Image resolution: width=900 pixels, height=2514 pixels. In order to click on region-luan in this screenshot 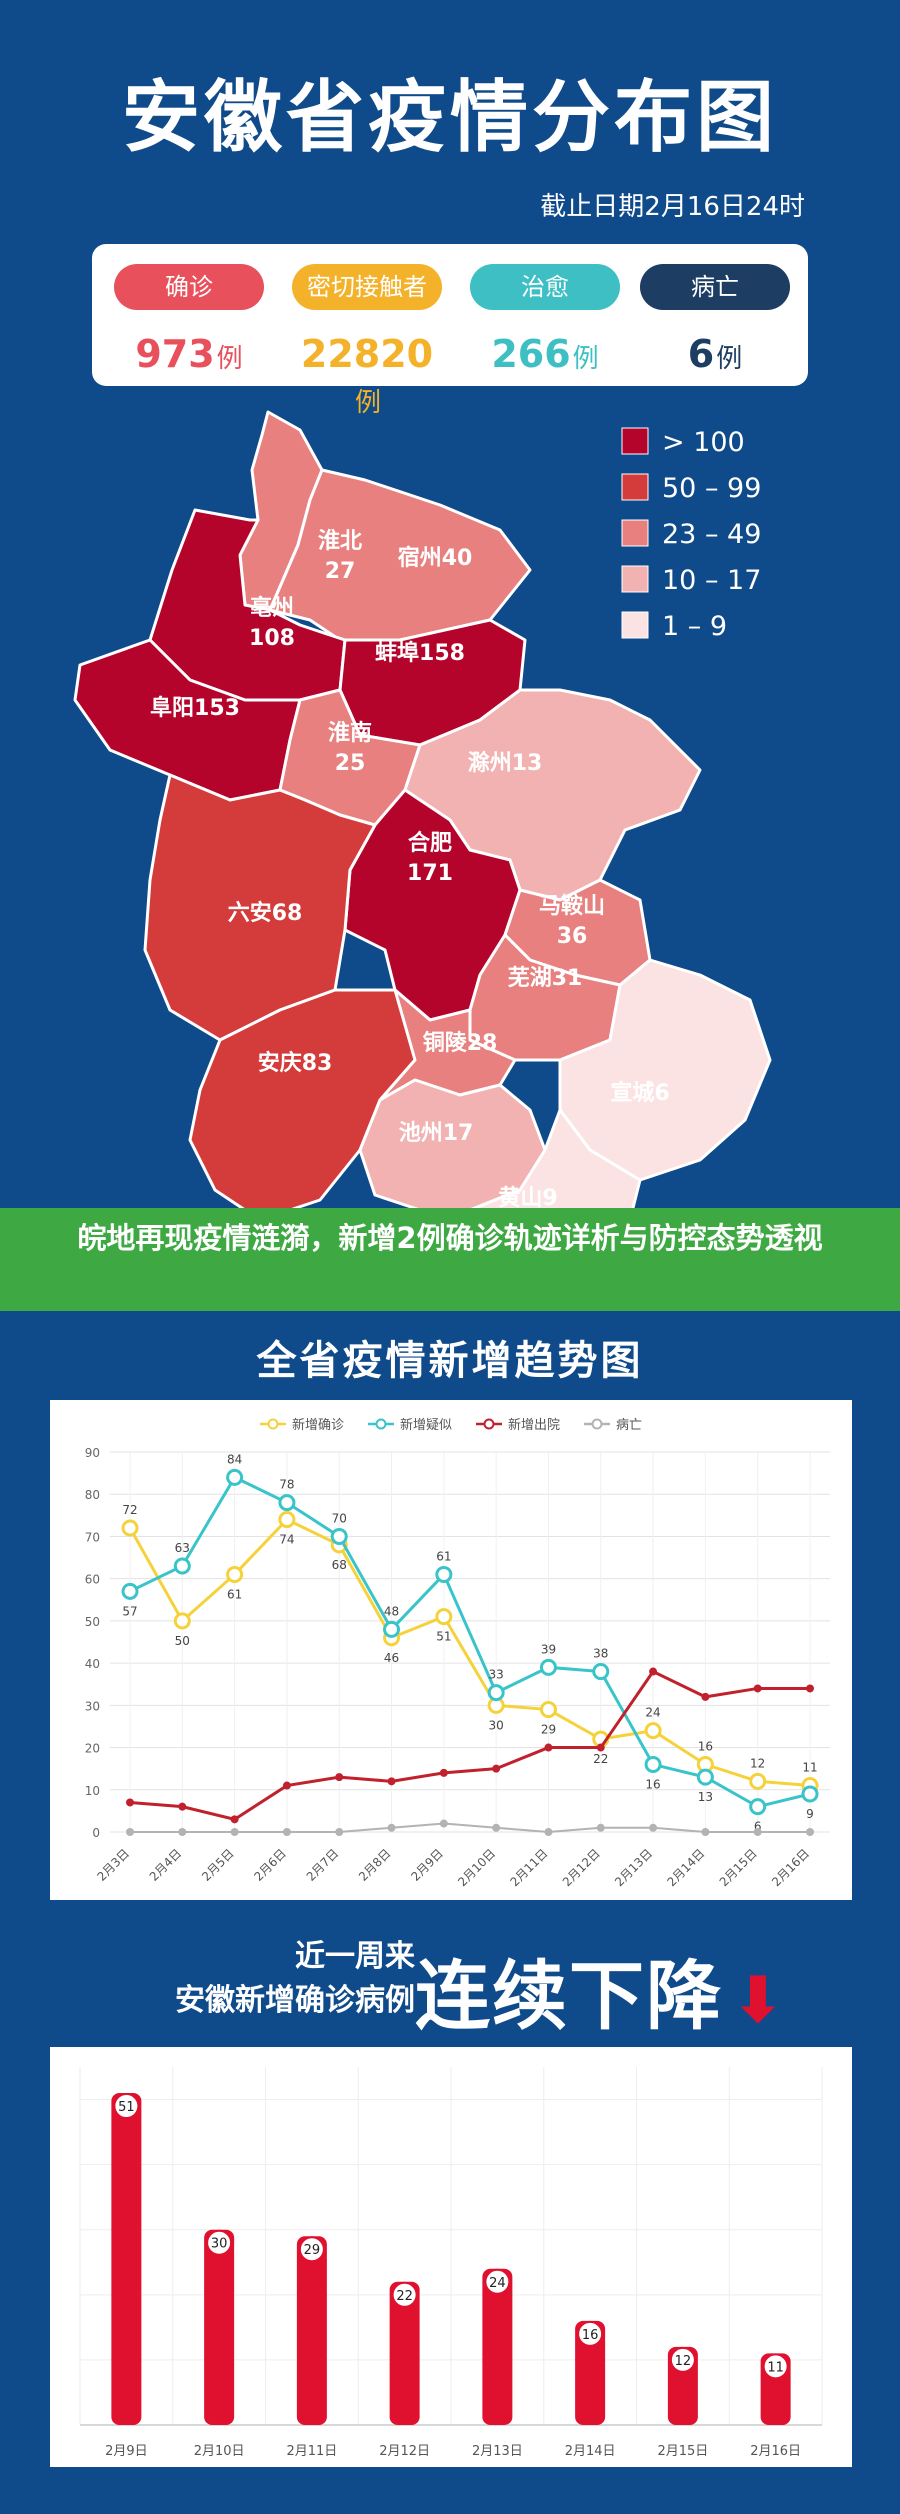, I will do `click(260, 907)`.